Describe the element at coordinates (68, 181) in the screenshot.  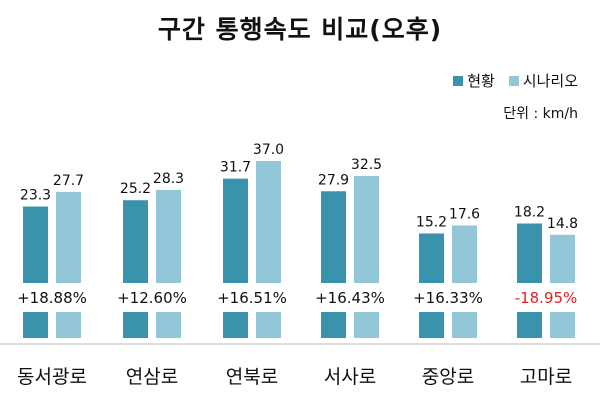
I see `value-label-scenario-0: 27.7` at that location.